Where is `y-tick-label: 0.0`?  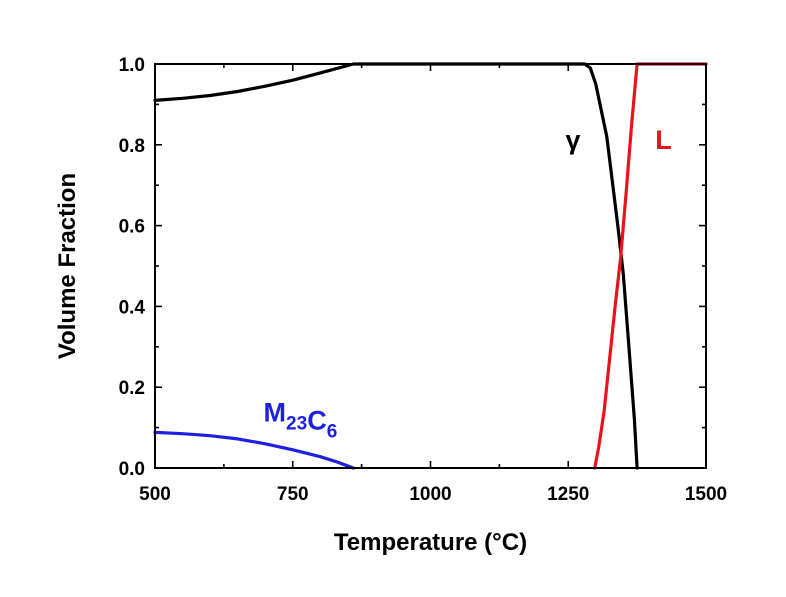
y-tick-label: 0.0 is located at coordinates (132, 469).